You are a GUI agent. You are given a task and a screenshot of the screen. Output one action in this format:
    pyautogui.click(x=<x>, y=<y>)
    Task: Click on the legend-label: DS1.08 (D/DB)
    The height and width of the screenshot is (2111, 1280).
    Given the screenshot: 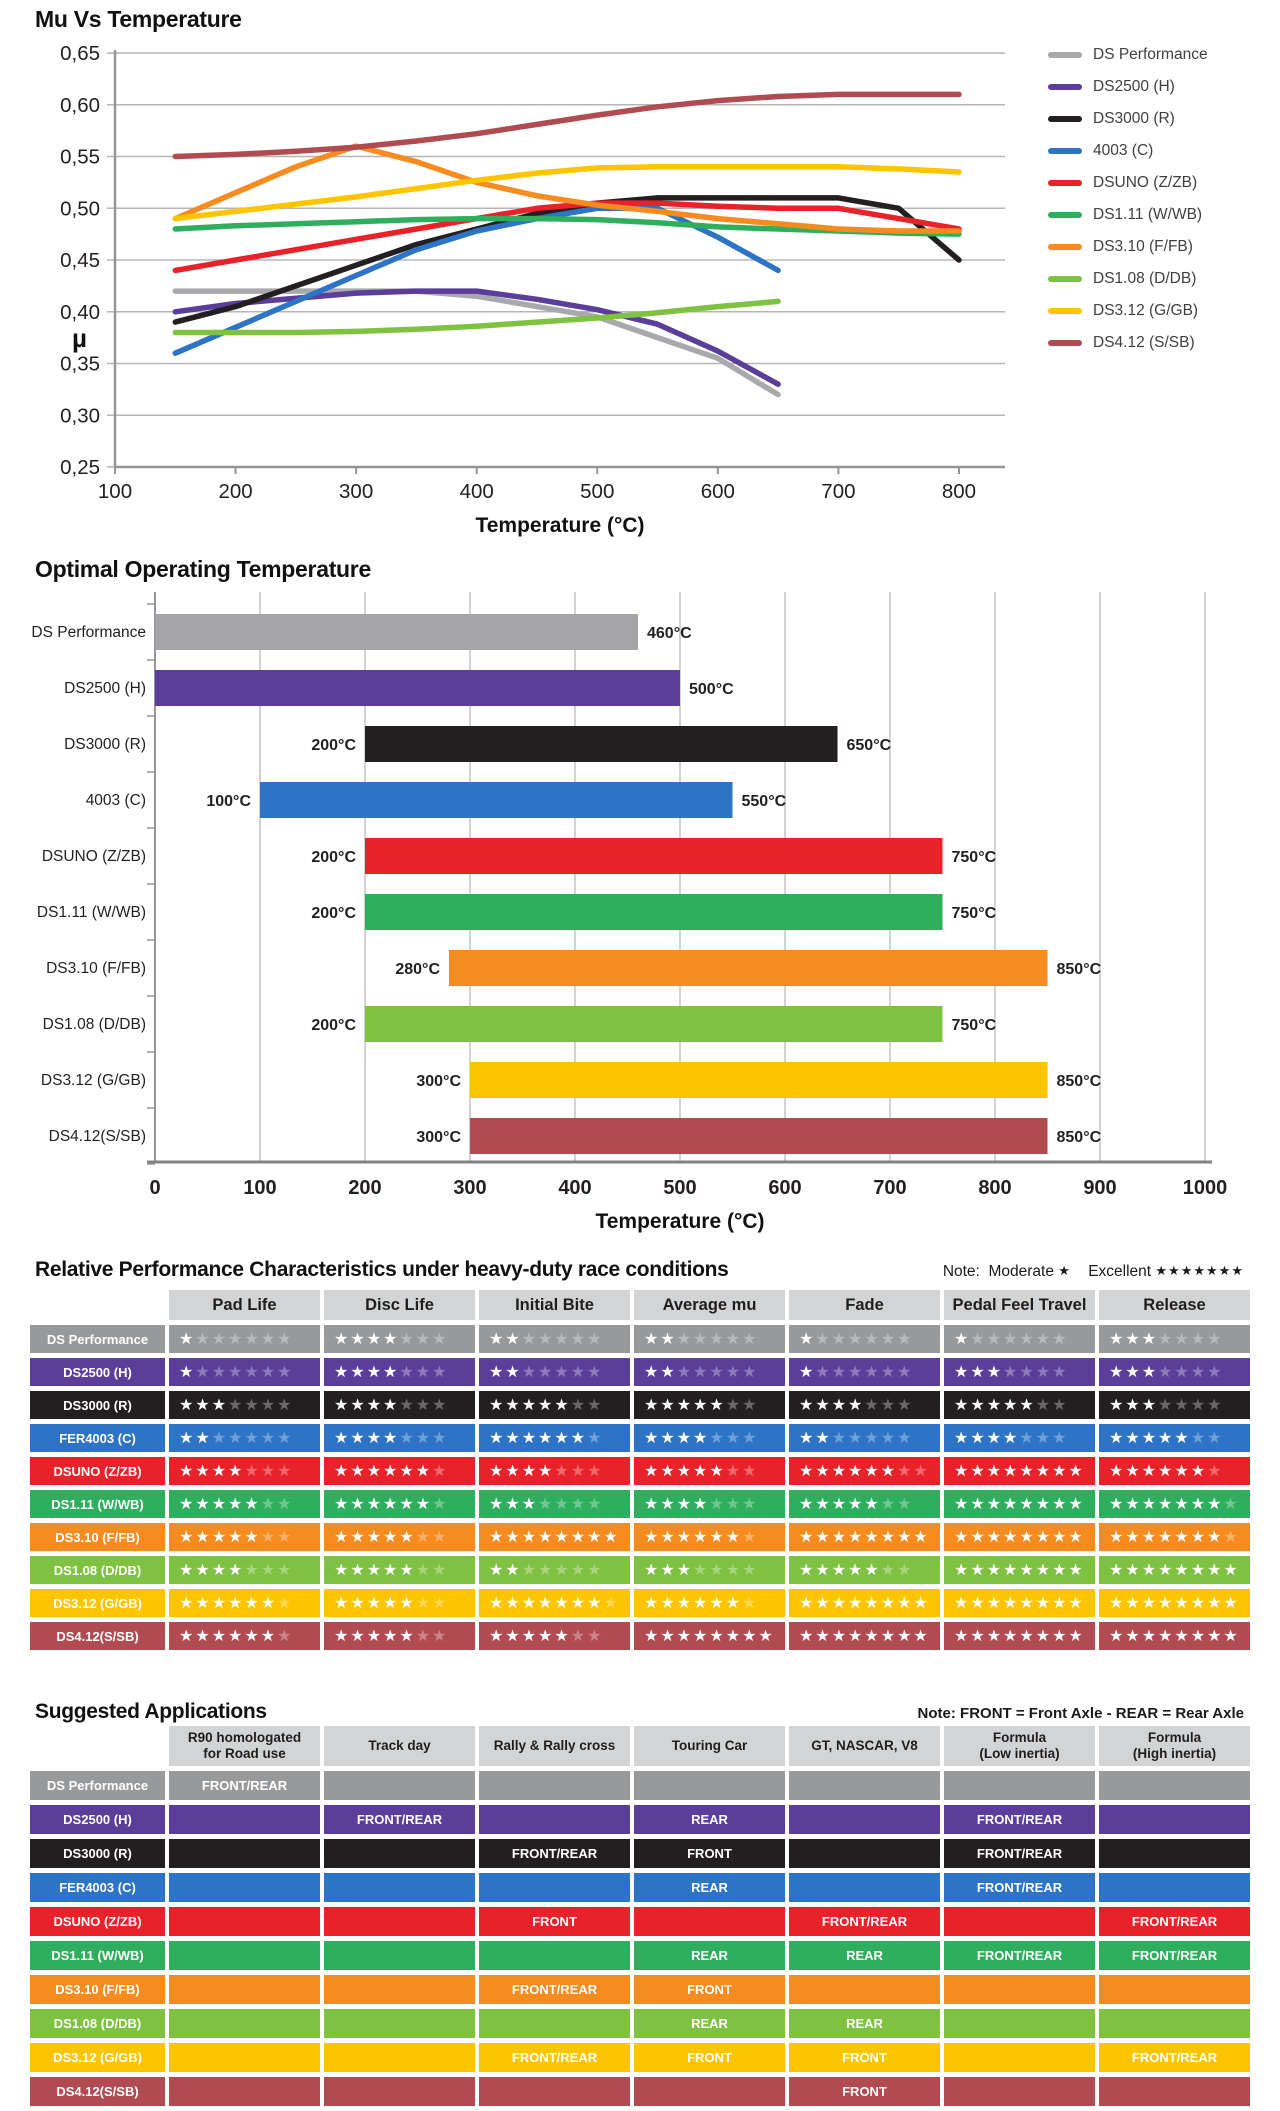 What is the action you would take?
    pyautogui.click(x=1145, y=278)
    